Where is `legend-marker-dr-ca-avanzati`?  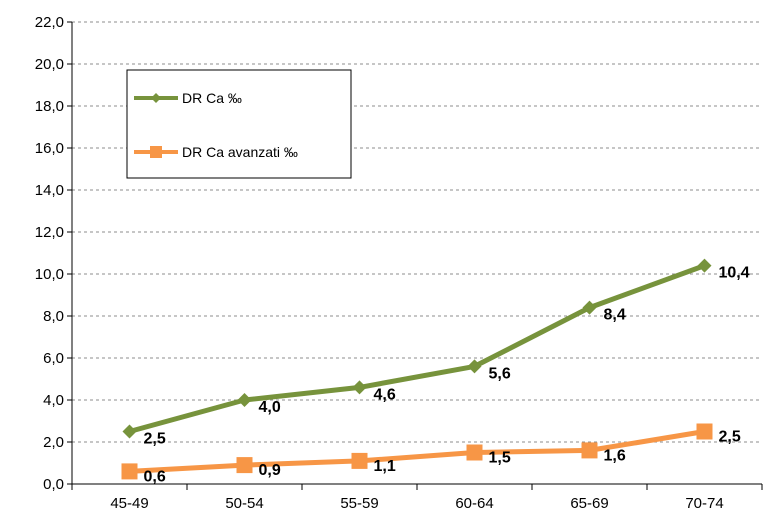
legend-marker-dr-ca-avanzati is located at coordinates (156, 152).